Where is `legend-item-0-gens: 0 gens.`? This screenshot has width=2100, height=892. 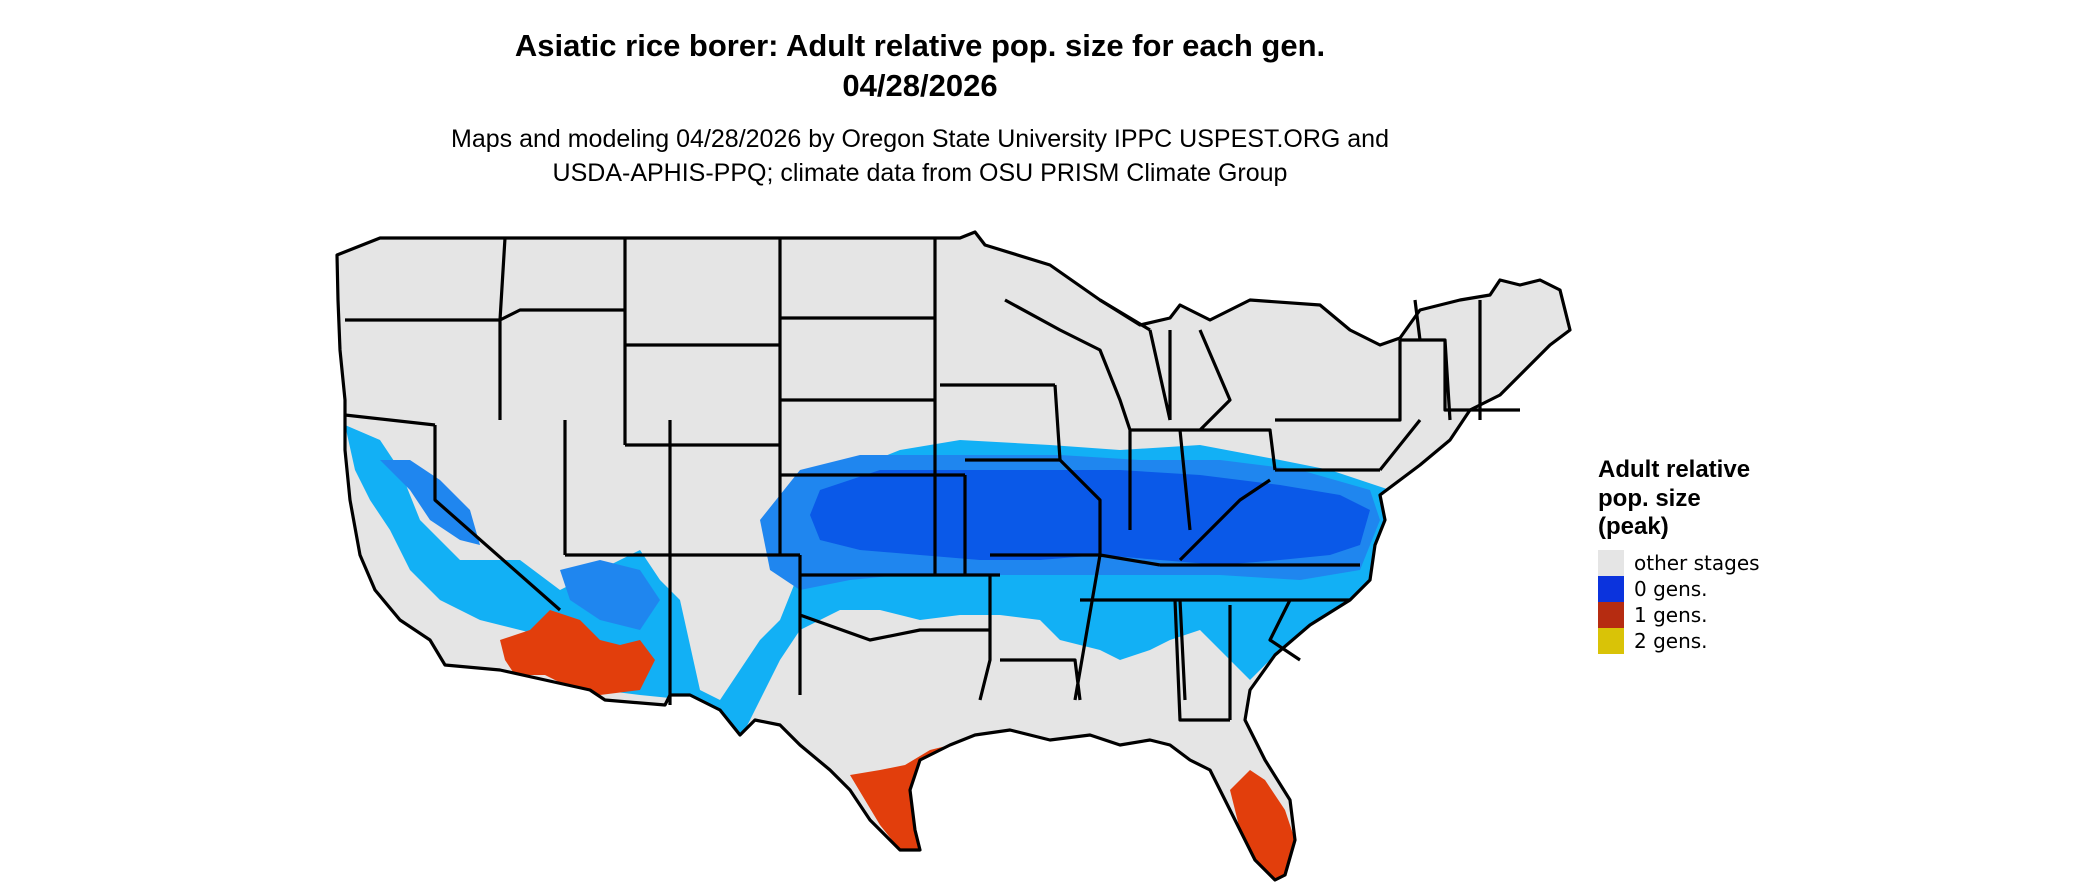 legend-item-0-gens: 0 gens. is located at coordinates (1728, 588).